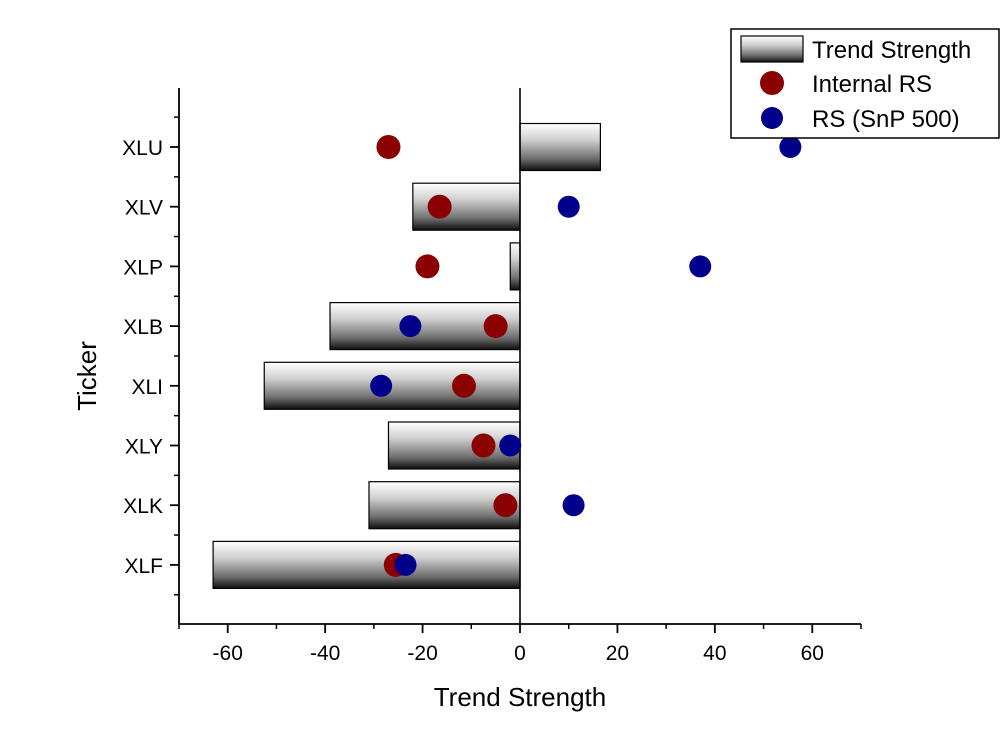  I want to click on legend-swatch-trend-strength, so click(772, 49).